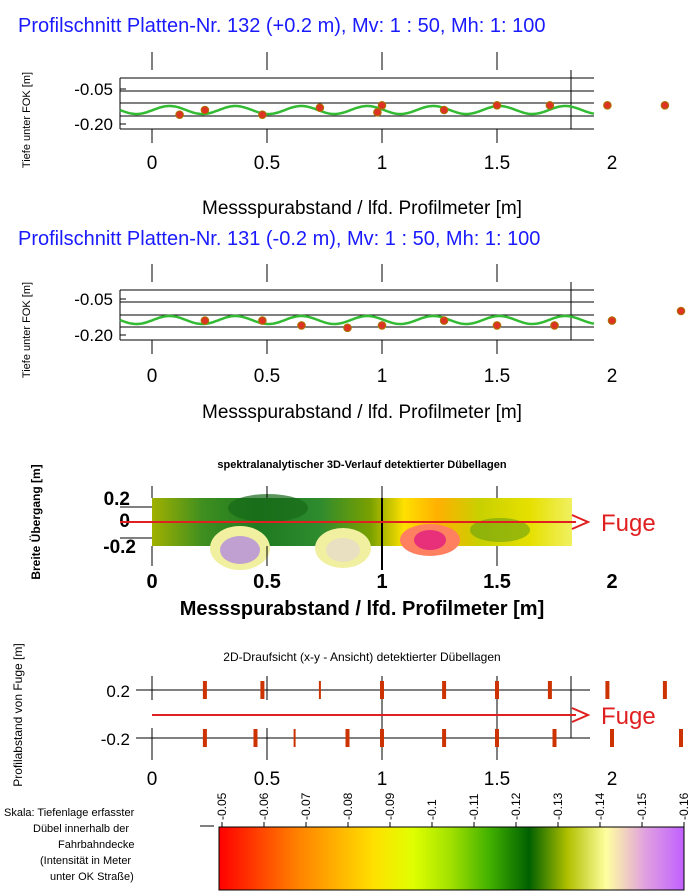 The height and width of the screenshot is (895, 694). I want to click on scale-tick-label: -0.16, so click(684, 806).